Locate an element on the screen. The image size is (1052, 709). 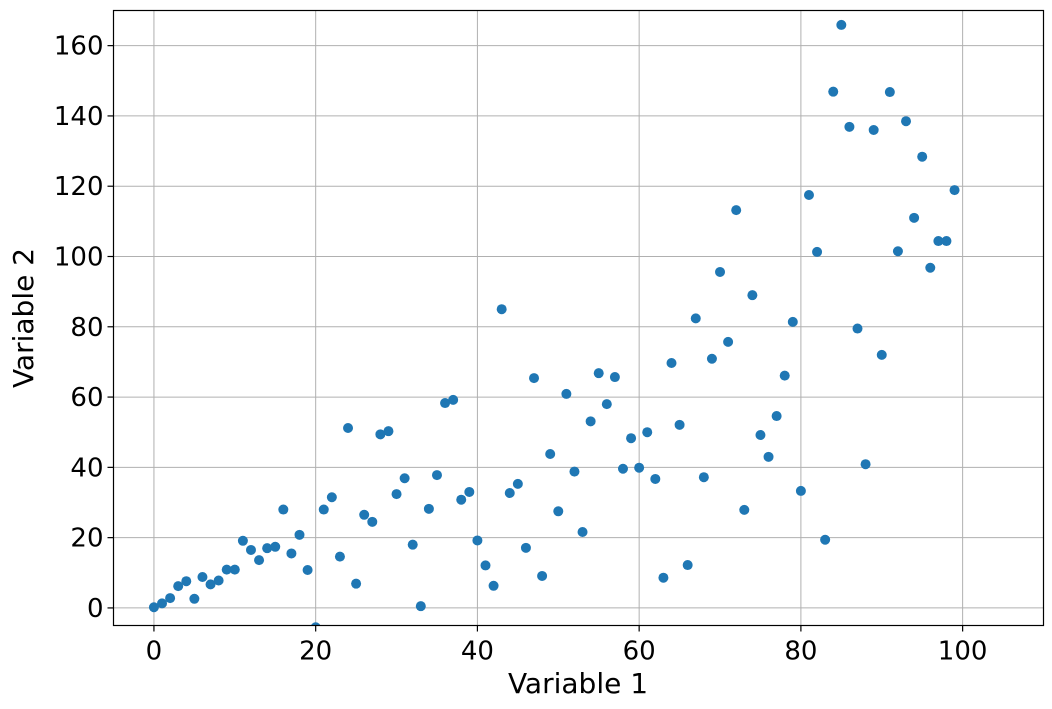
y-axis-label: Variable 2 is located at coordinates (23, 318).